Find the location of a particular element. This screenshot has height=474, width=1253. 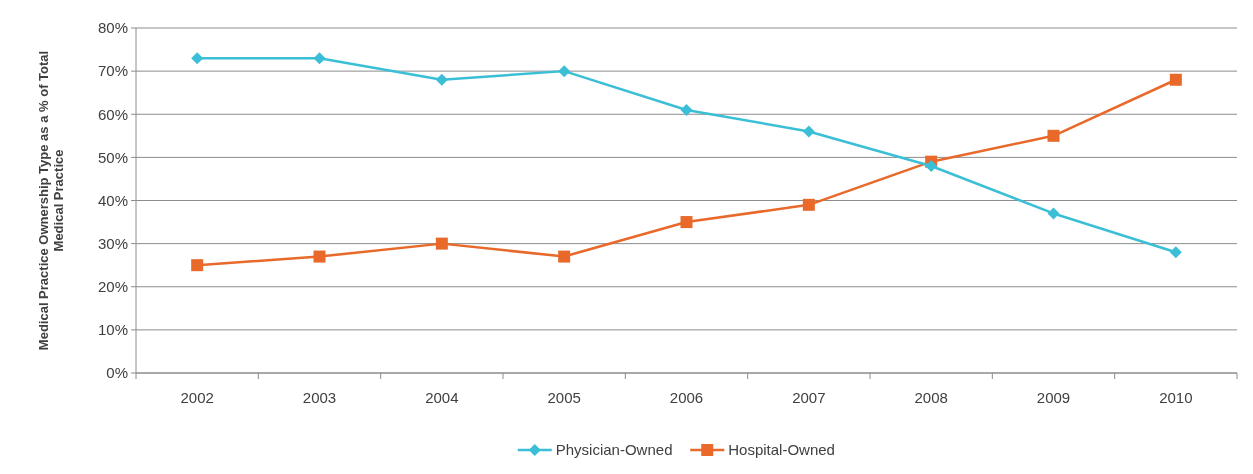

x-tick-label: 2003 is located at coordinates (319, 397).